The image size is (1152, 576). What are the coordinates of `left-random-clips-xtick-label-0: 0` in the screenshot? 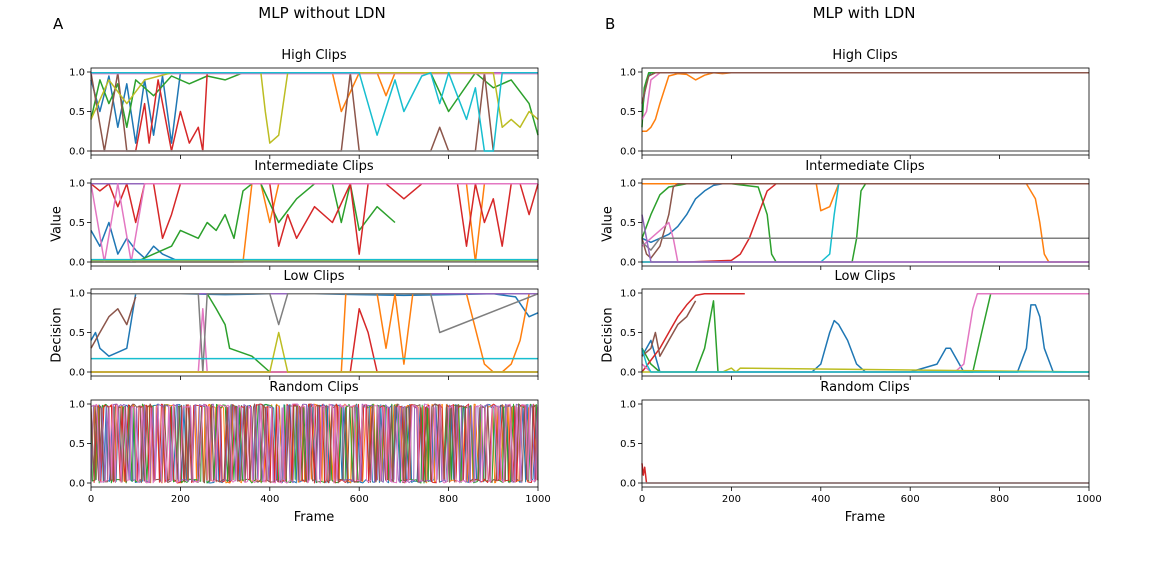 It's located at (91, 499).